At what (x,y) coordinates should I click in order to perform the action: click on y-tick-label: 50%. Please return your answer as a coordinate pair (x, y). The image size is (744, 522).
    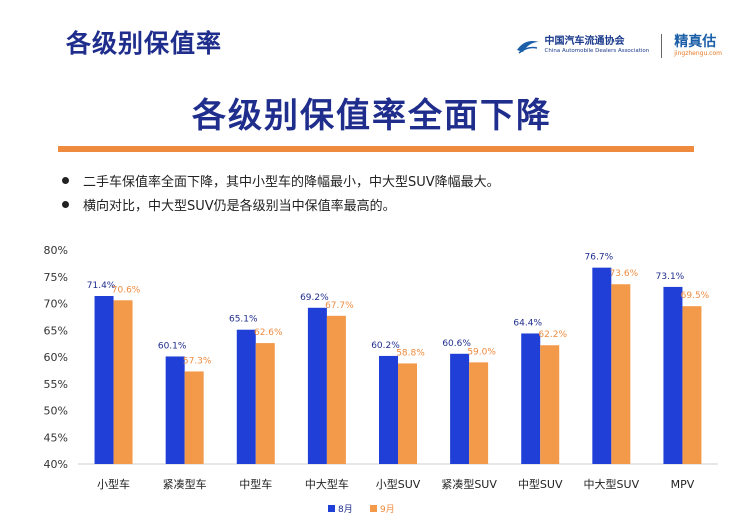
    Looking at the image, I should click on (56, 411).